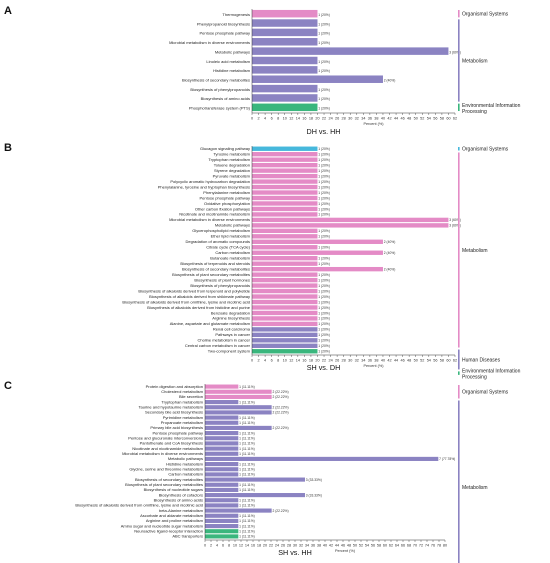 This screenshot has height=563, width=550. What do you see at coordinates (415, 546) in the screenshot?
I see `x-tick-label: 70` at bounding box center [415, 546].